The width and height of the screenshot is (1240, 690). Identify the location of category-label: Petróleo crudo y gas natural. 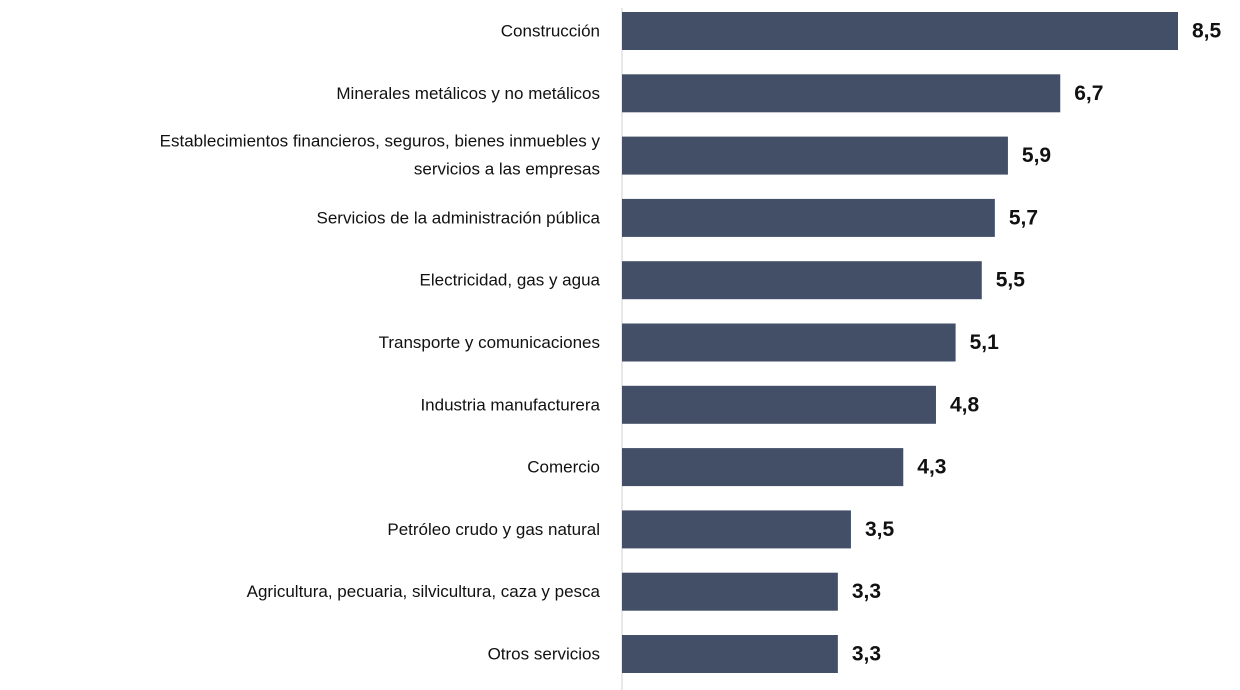
(493, 529).